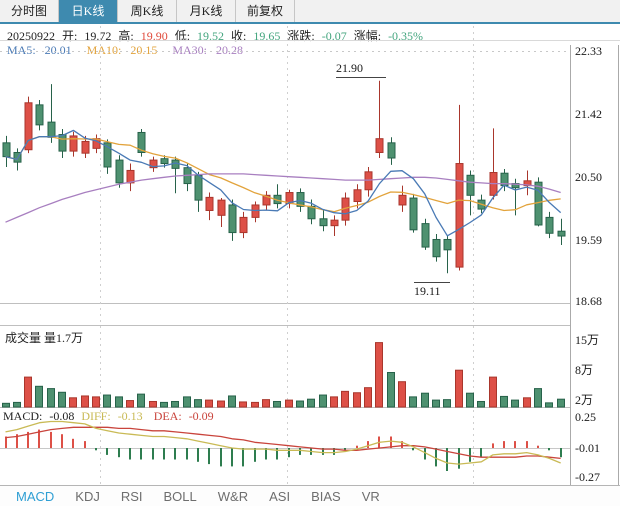 The width and height of the screenshot is (620, 506). I want to click on macd-axis-label: 0.25, so click(585, 417).